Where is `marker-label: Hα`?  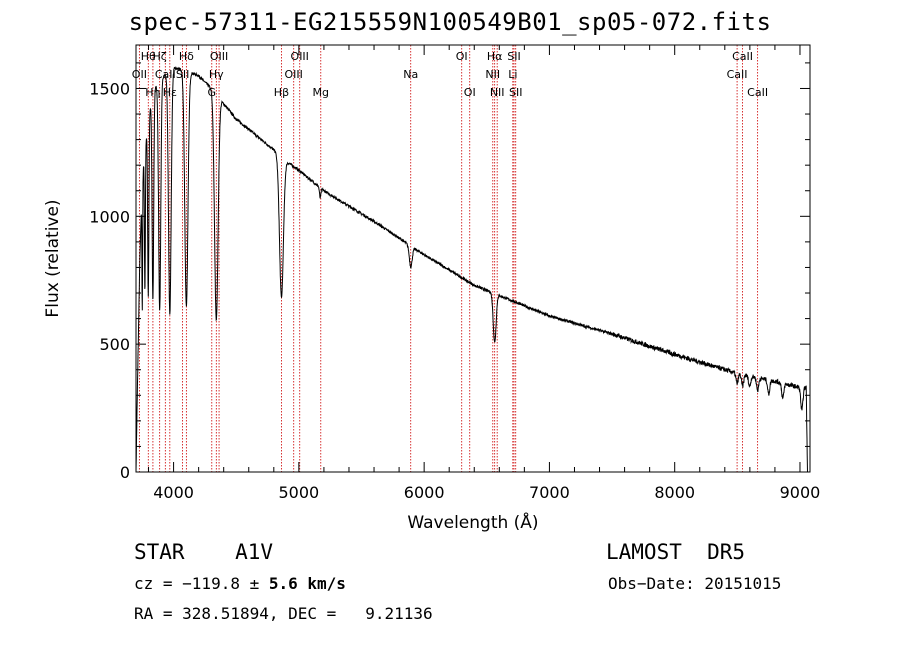
marker-label: Hα is located at coordinates (495, 56).